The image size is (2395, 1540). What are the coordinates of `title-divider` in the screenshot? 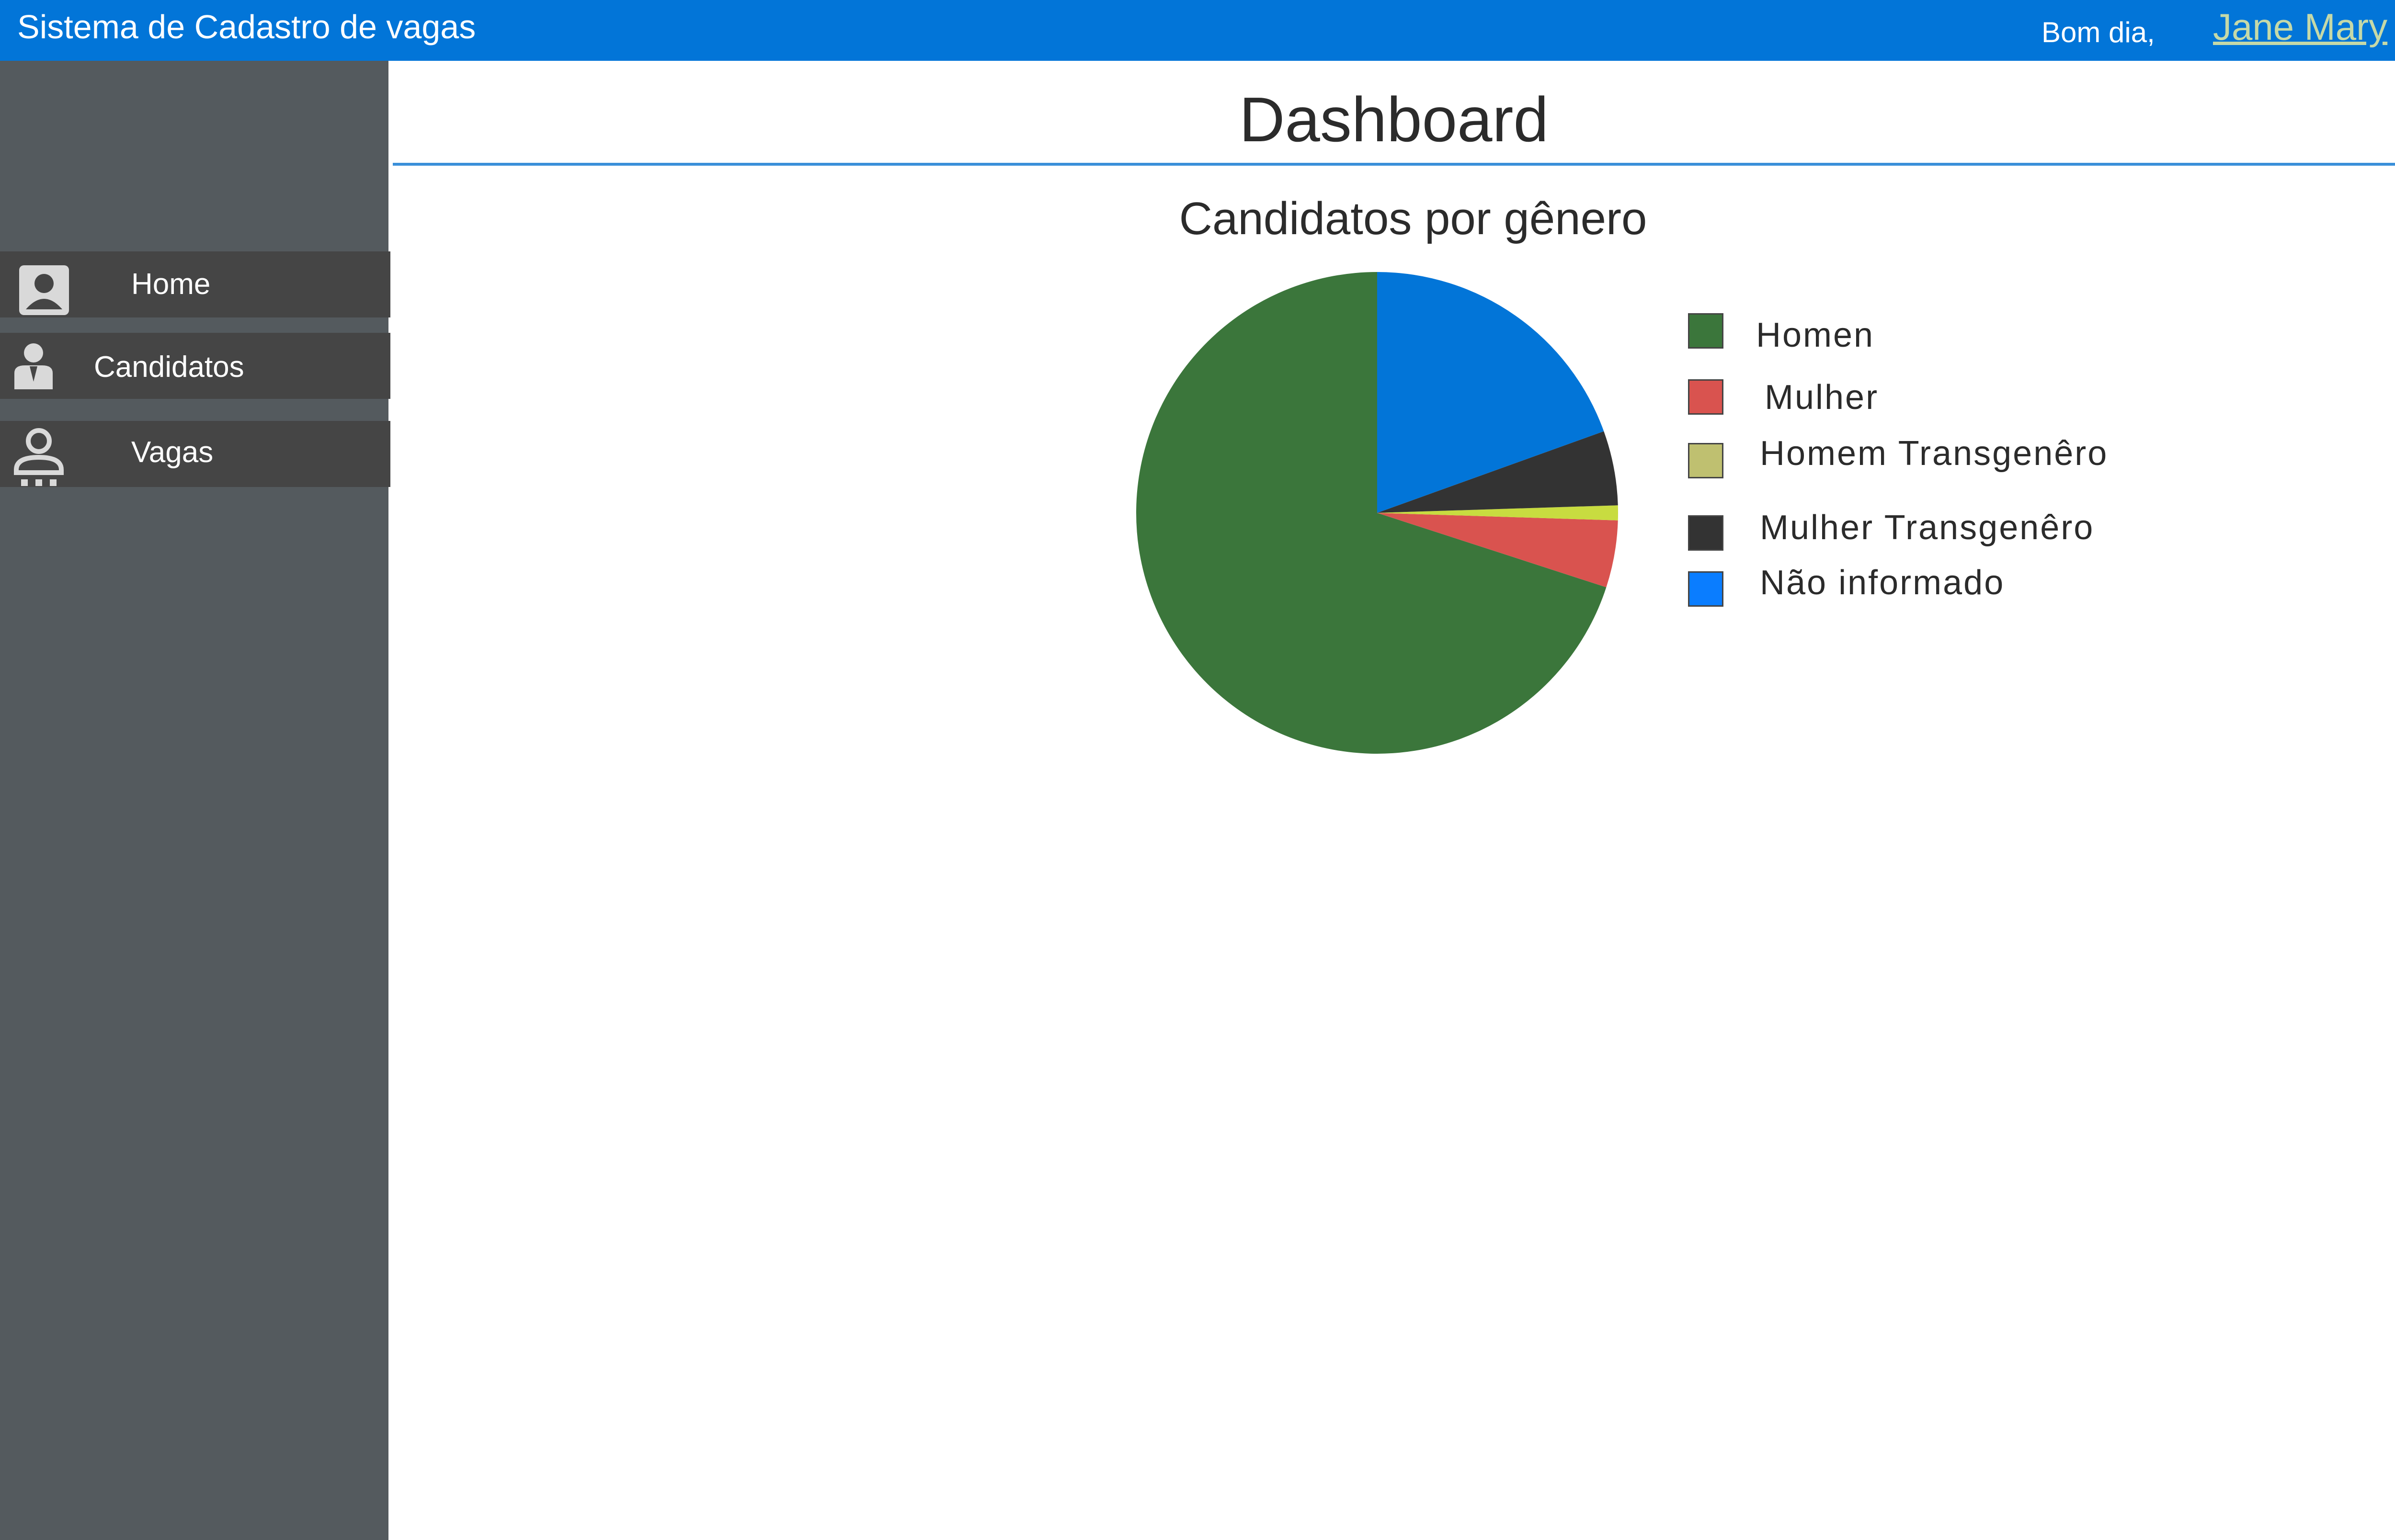 It's located at (1394, 164).